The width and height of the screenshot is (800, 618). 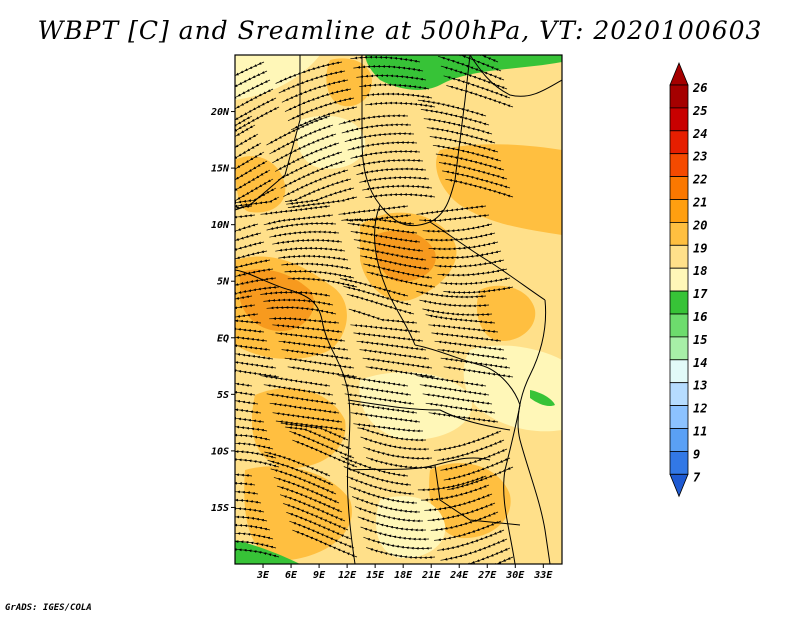 What do you see at coordinates (534, 431) in the screenshot?
I see `country-border` at bounding box center [534, 431].